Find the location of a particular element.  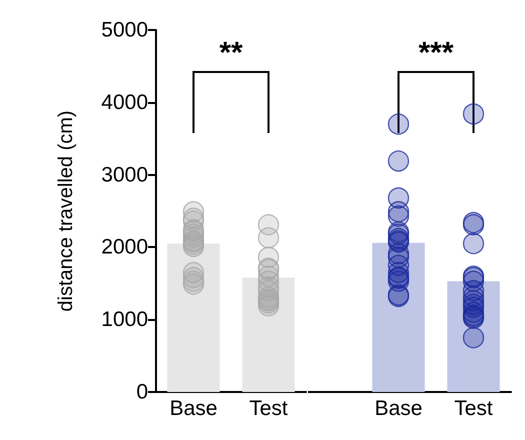

y-tick-label: 3000 is located at coordinates (124, 174).